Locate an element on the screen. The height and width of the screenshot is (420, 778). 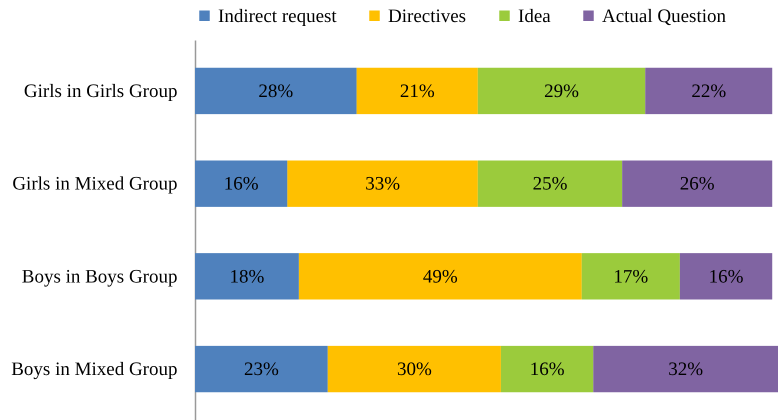
data-label: 26% is located at coordinates (697, 184).